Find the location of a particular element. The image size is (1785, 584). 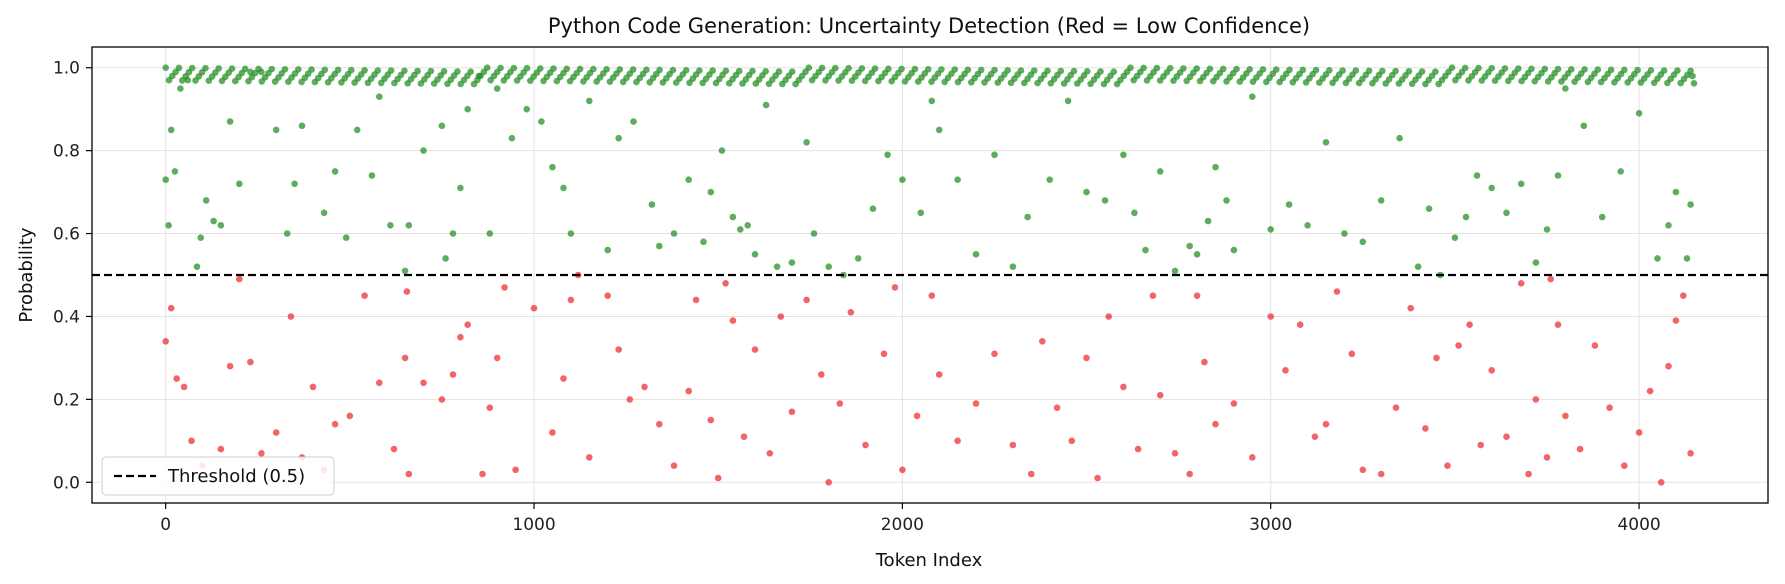

x-axis-ticks: 0 1000 2000 3000 4000 is located at coordinates (910, 519).